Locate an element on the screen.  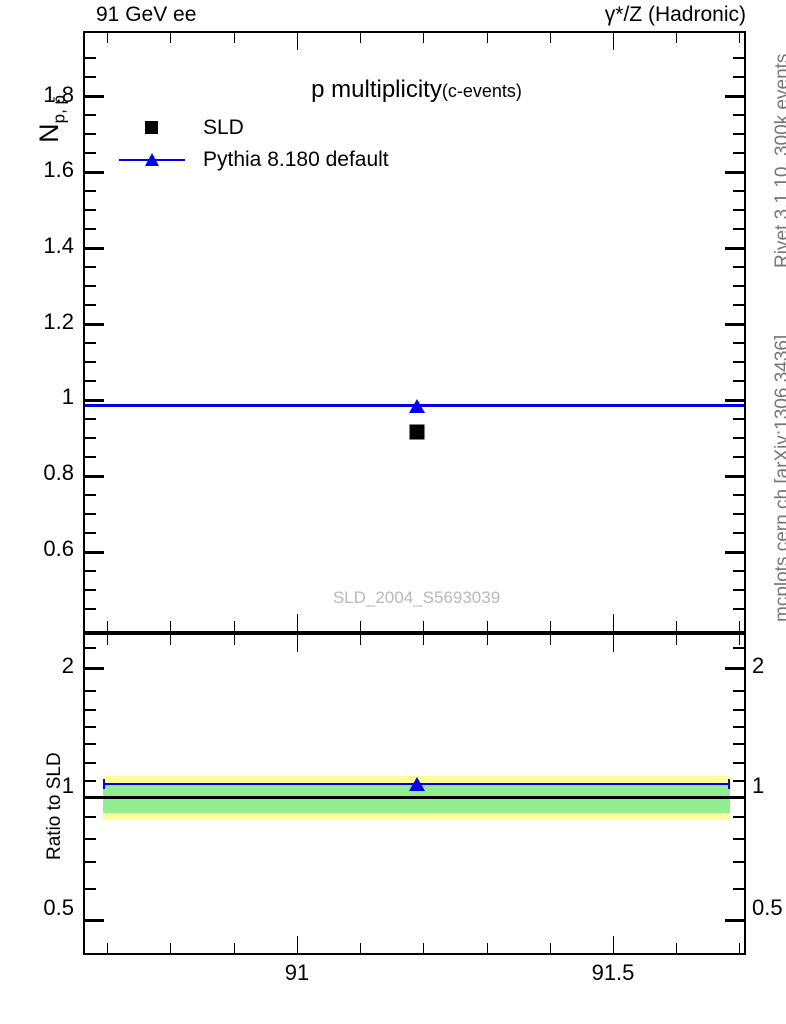
triangle-marker-icon is located at coordinates (152, 159).